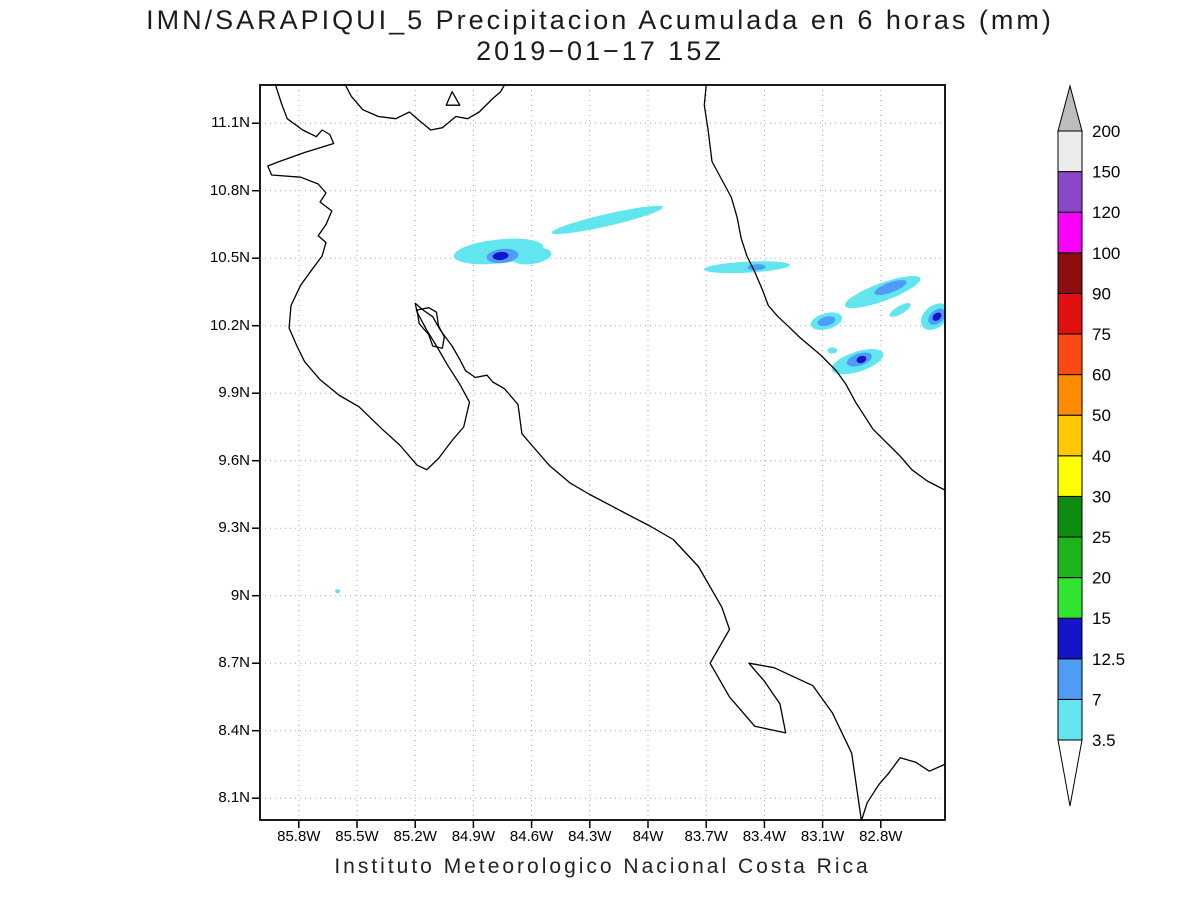 This screenshot has width=1200, height=900. What do you see at coordinates (1106, 131) in the screenshot?
I see `colorbar-label: 200` at bounding box center [1106, 131].